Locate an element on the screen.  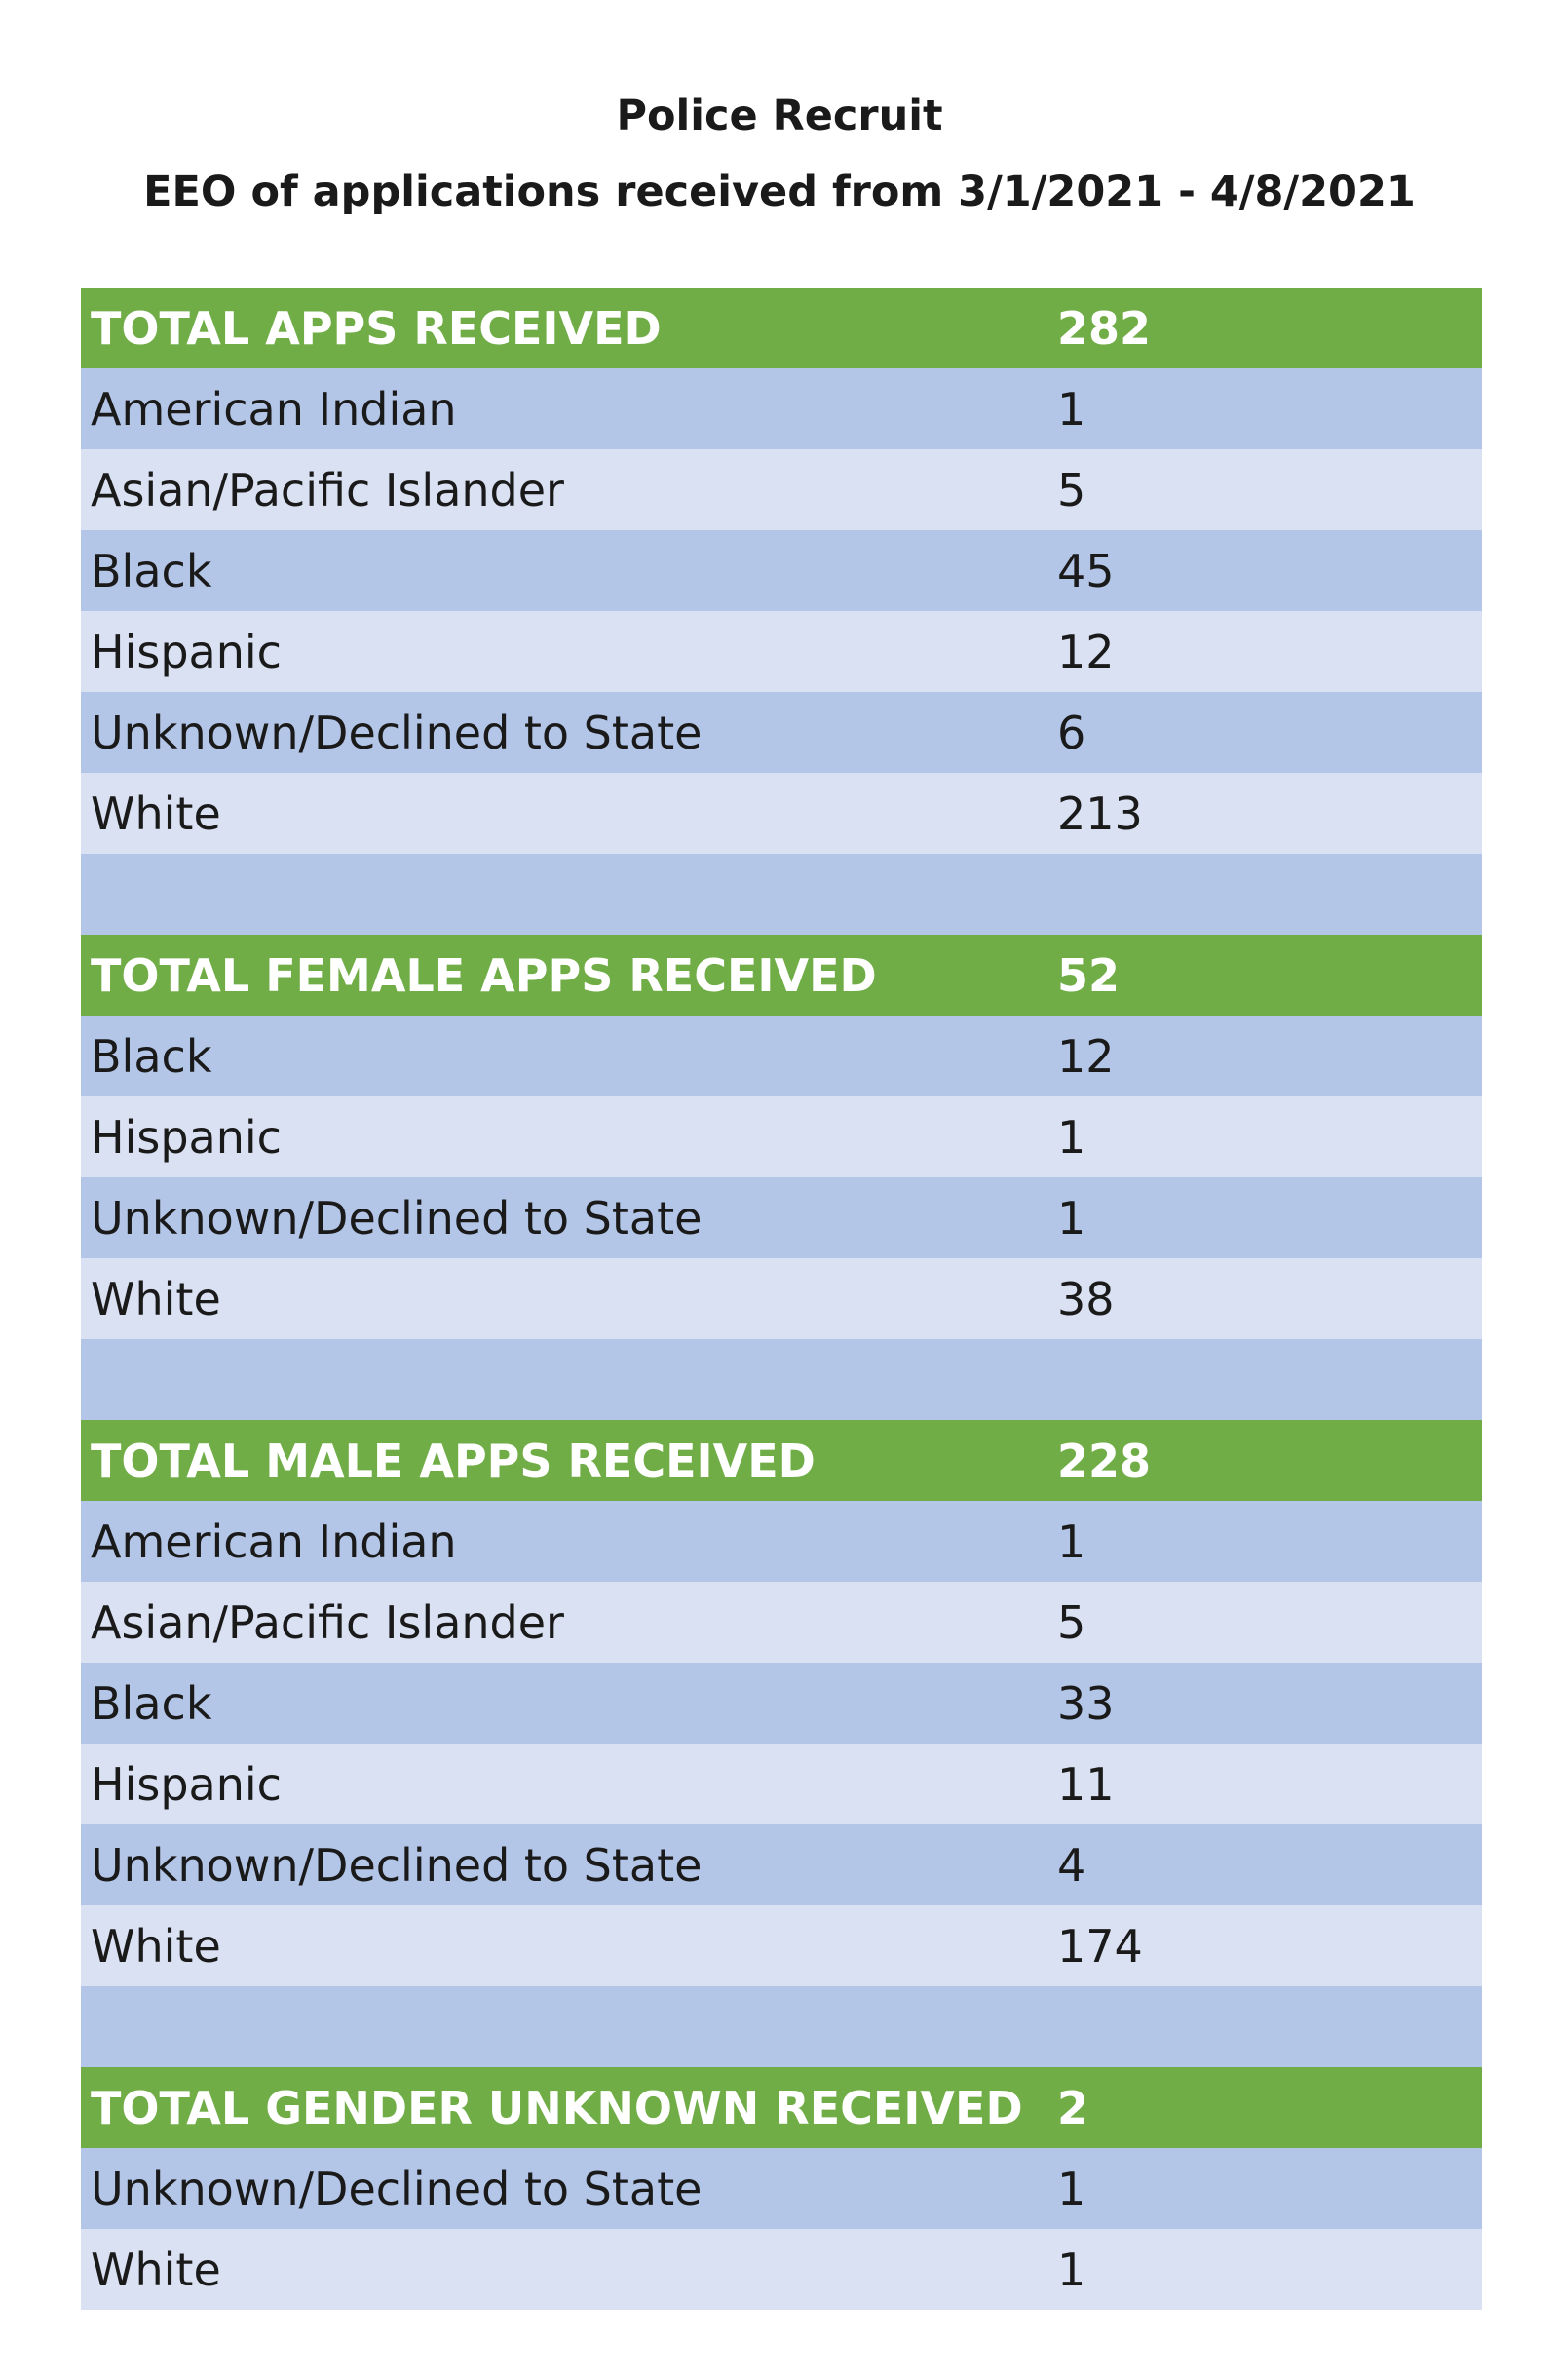
section-total-label: TOTAL APPS RECEIVED is located at coordinates (376, 328).